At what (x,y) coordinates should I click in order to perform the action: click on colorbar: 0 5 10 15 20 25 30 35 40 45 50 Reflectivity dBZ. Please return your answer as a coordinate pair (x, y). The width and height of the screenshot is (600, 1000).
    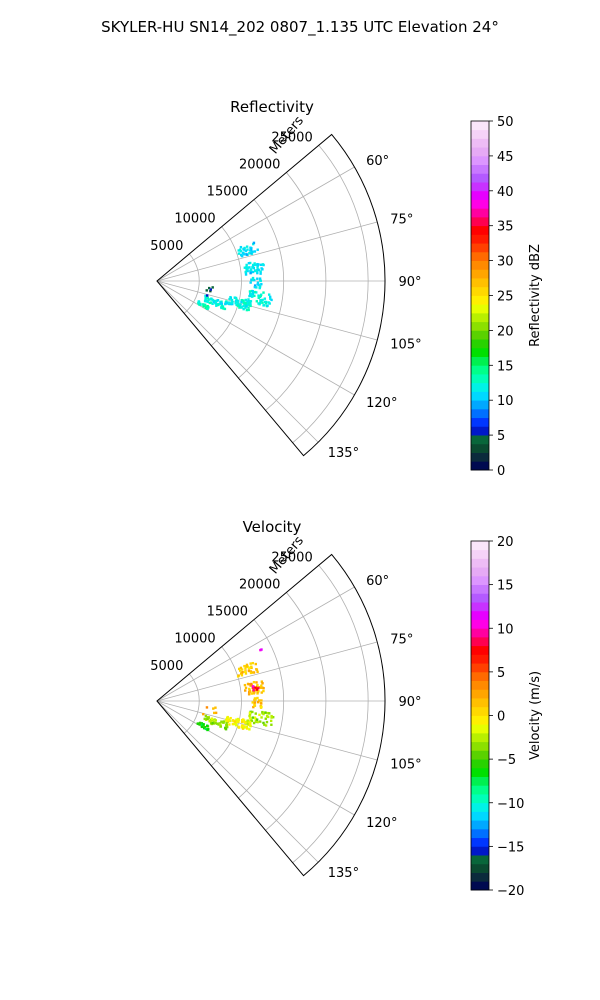
    Looking at the image, I should click on (506, 297).